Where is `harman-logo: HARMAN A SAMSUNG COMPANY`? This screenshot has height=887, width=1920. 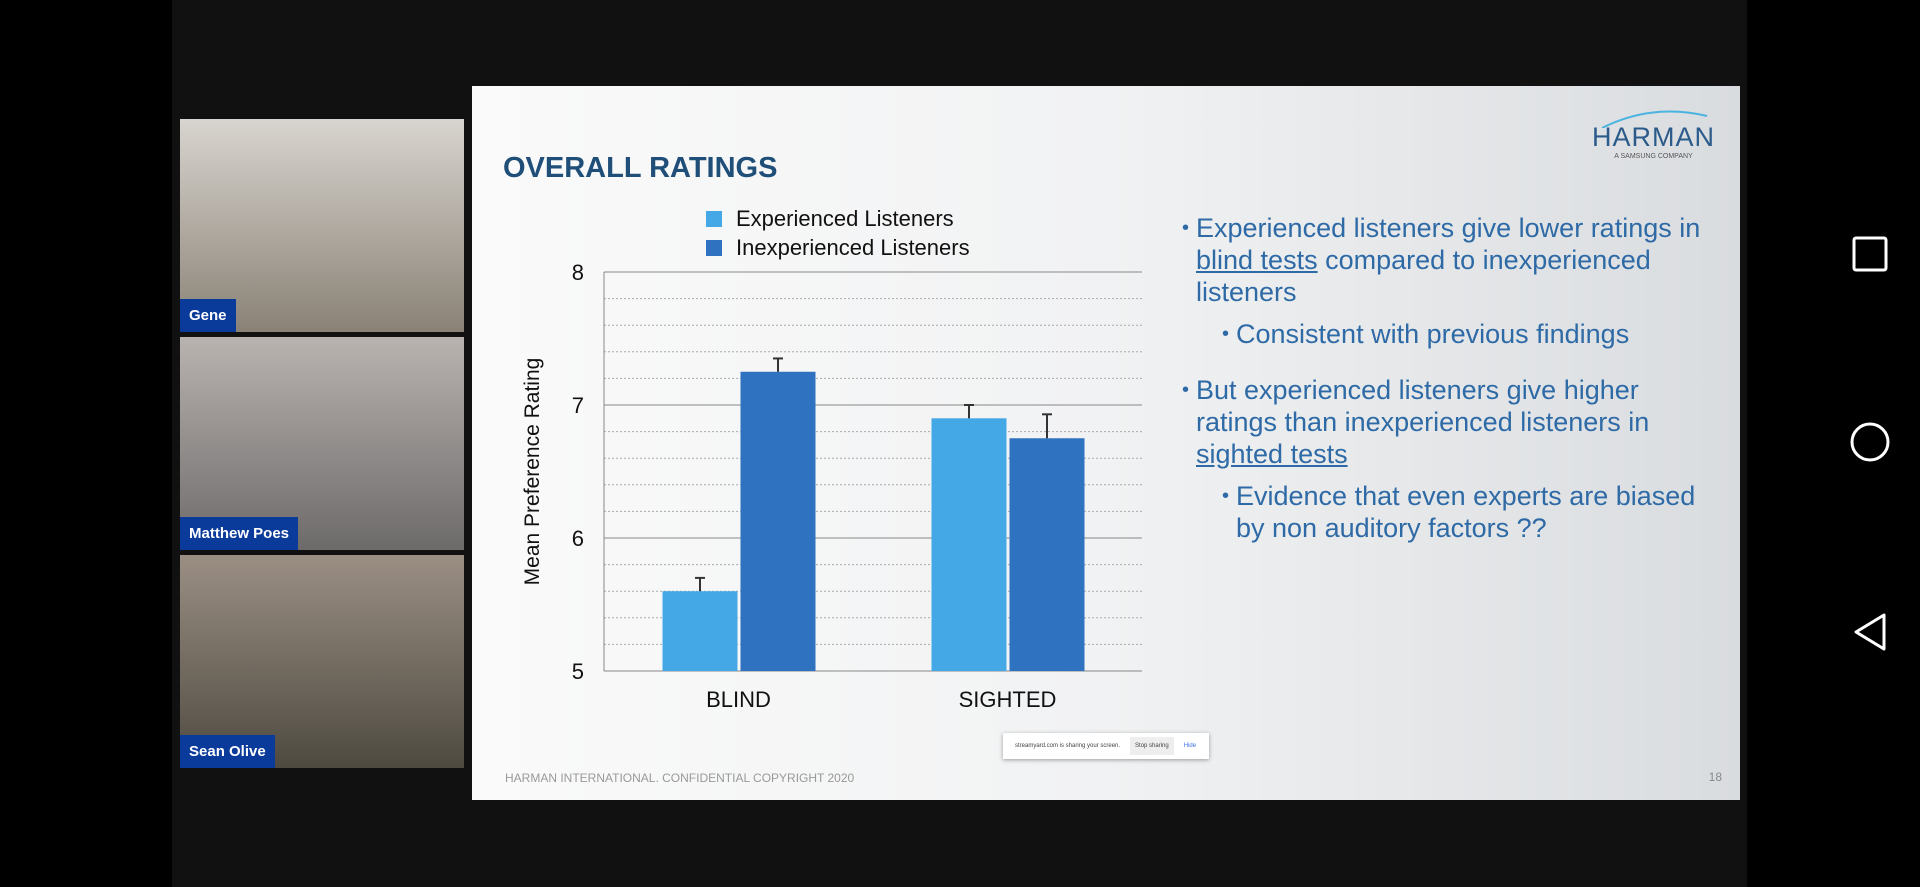 harman-logo: HARMAN A SAMSUNG COMPANY is located at coordinates (1653, 134).